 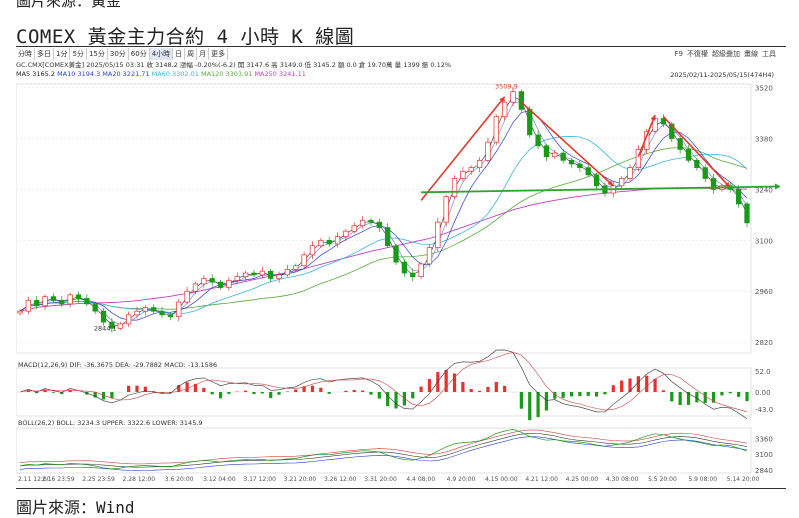 I want to click on ma-legend-item: MA20 3221.71, so click(x=127, y=74).